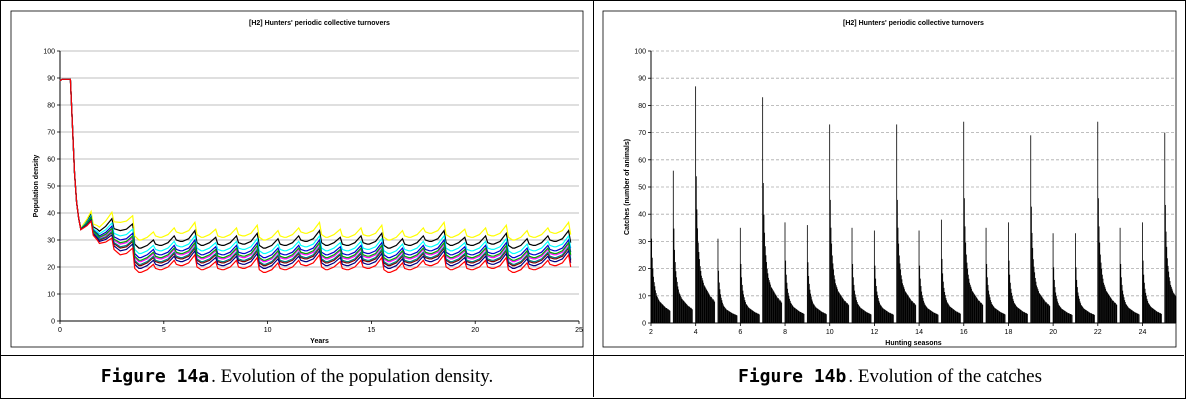 The height and width of the screenshot is (399, 1186). Describe the element at coordinates (642, 296) in the screenshot. I see `y-tick-label: 10` at that location.